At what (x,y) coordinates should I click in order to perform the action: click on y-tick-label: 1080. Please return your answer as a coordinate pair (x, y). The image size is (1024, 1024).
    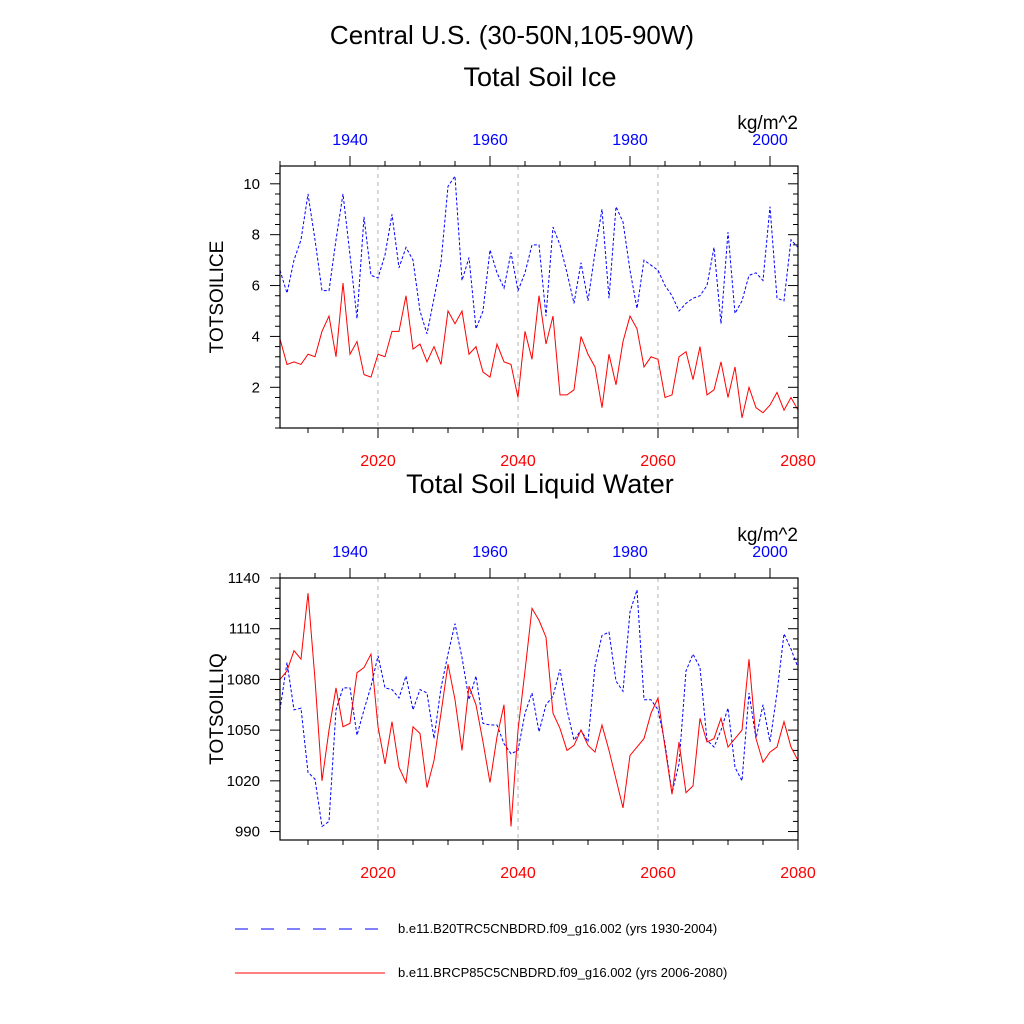
    Looking at the image, I should click on (243, 679).